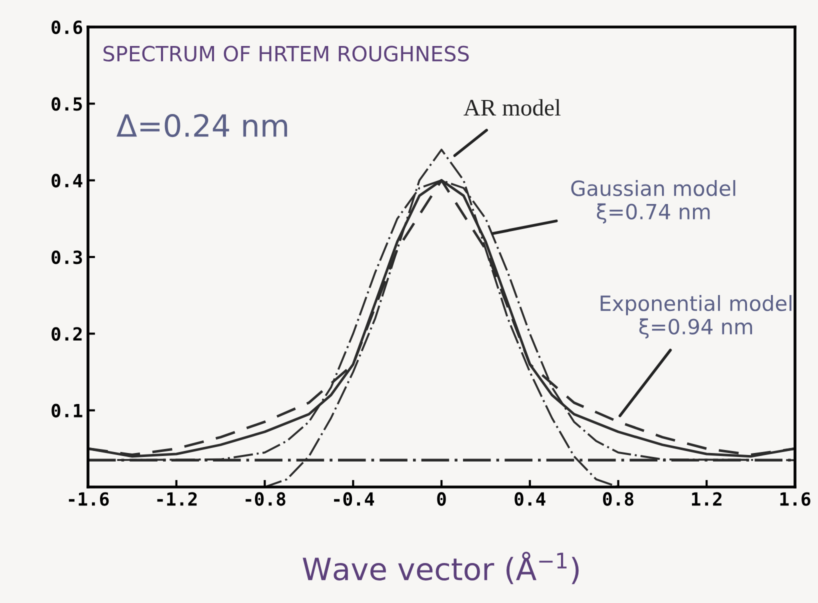  What do you see at coordinates (530, 499) in the screenshot?
I see `x-tick-label: 0.4` at bounding box center [530, 499].